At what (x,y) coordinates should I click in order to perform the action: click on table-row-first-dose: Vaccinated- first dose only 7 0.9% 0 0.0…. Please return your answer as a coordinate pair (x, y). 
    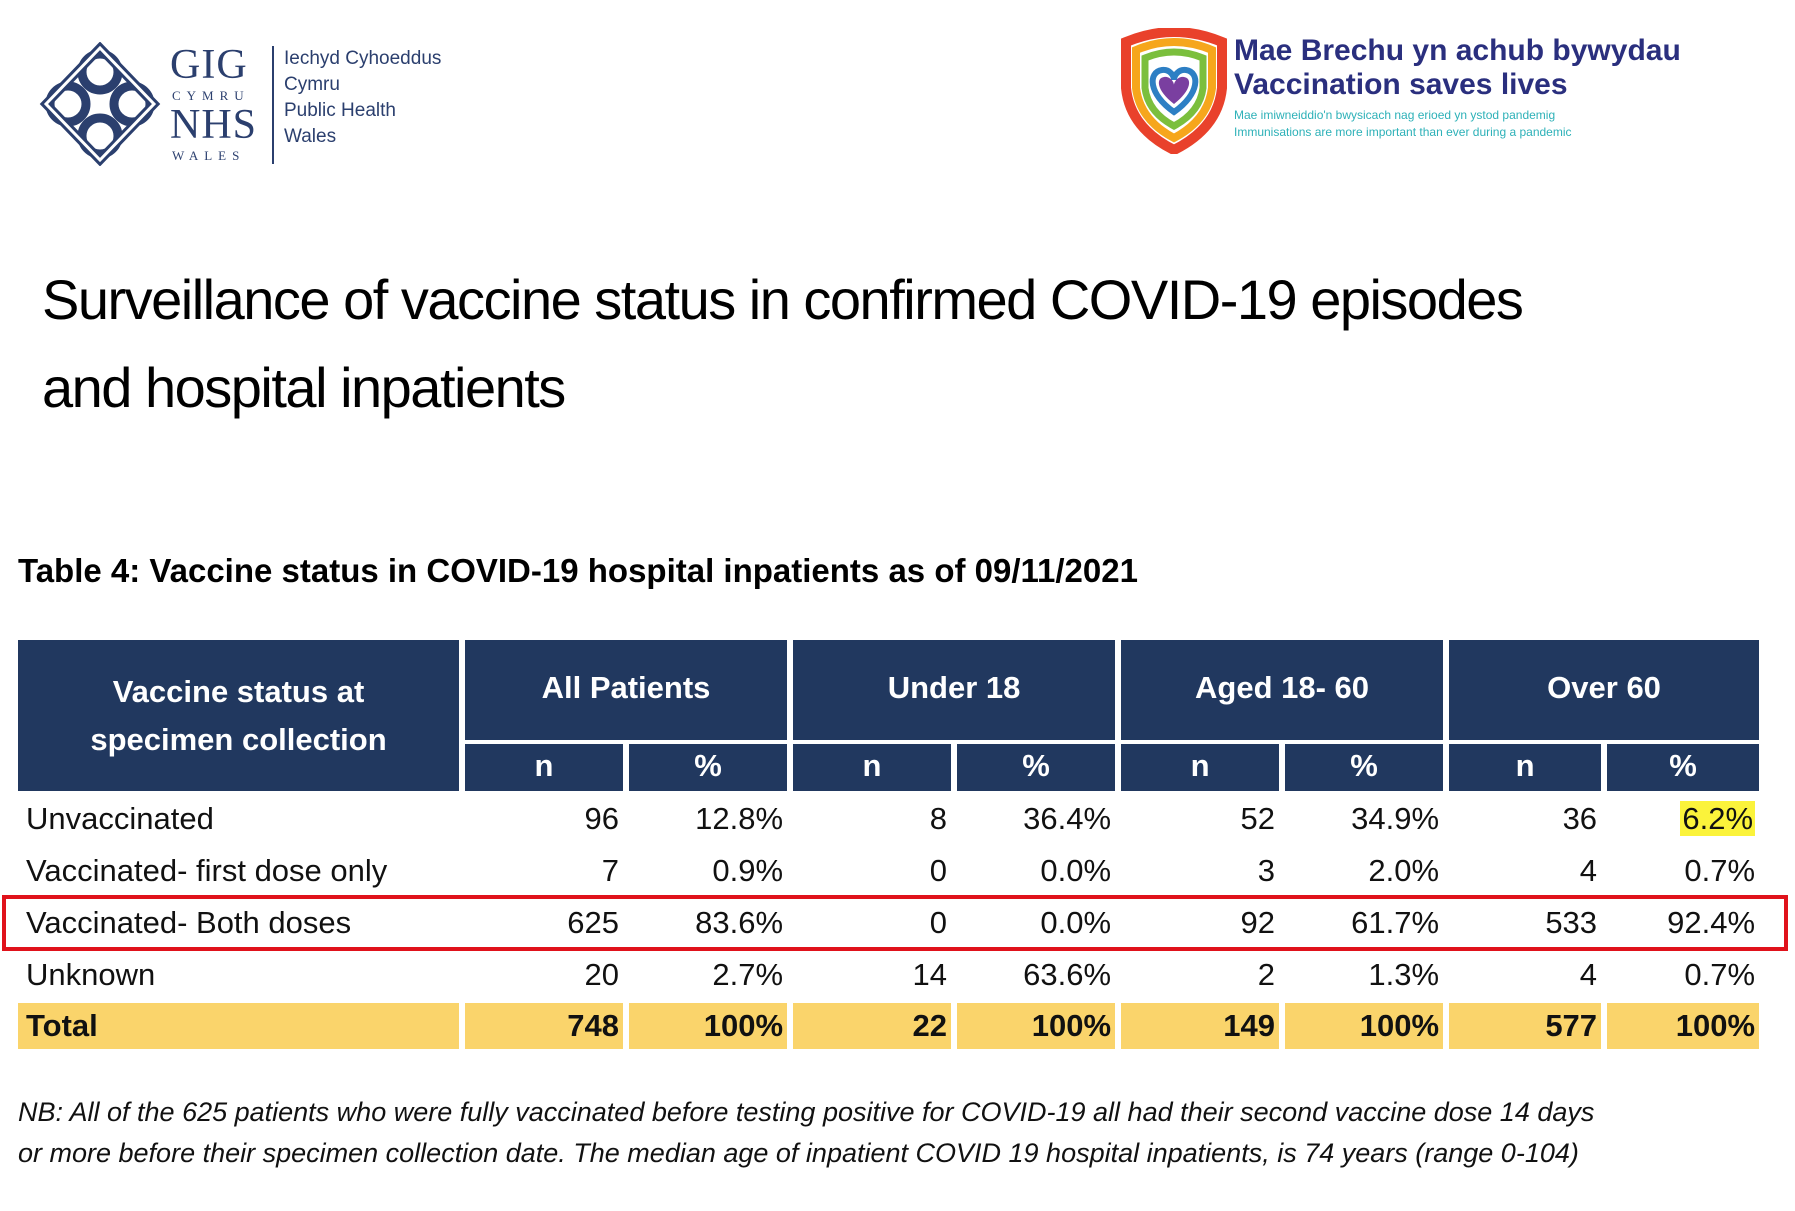
    Looking at the image, I should click on (888, 871).